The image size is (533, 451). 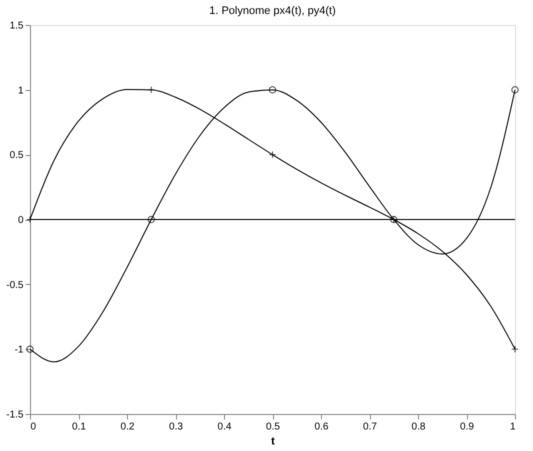 I want to click on x-tick-label: 0.2, so click(x=127, y=427).